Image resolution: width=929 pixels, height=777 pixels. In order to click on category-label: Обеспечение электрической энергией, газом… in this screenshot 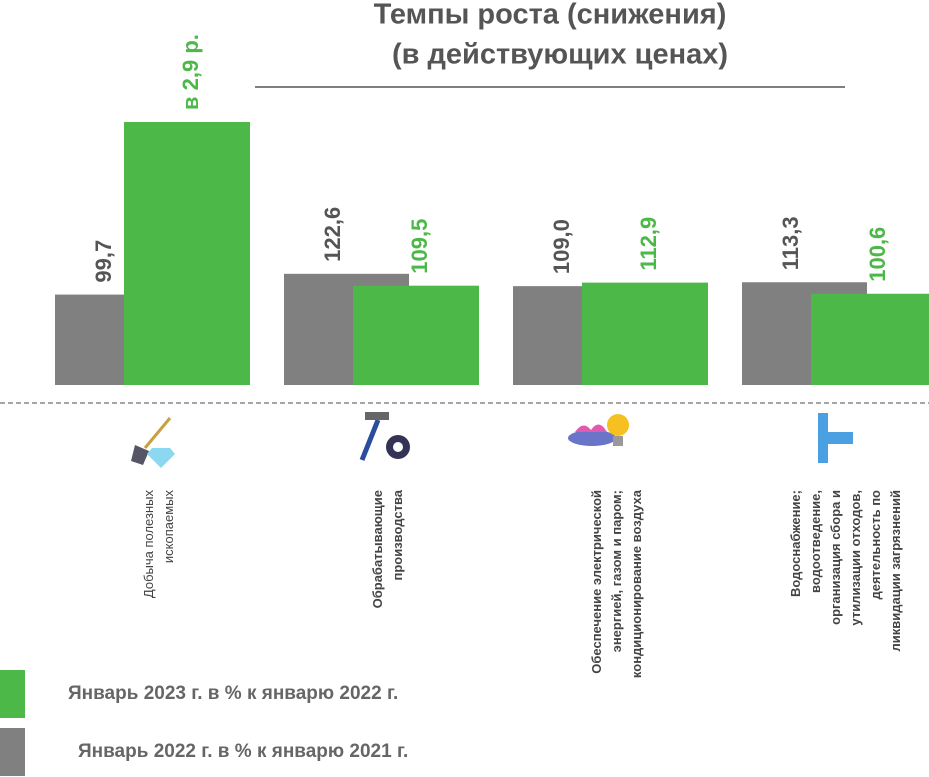, I will do `click(616, 583)`.